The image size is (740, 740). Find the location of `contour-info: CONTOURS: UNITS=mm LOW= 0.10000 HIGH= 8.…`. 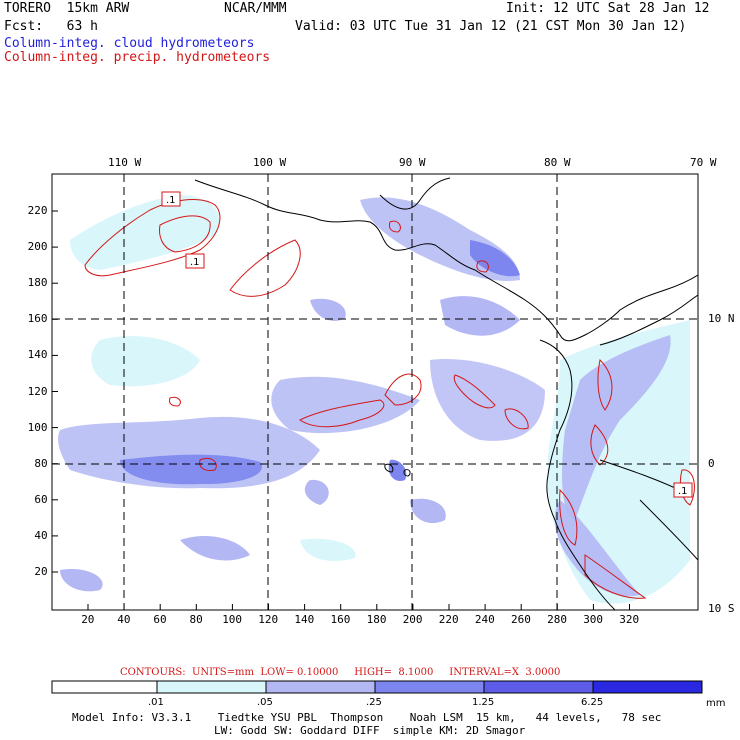

contour-info: CONTOURS: UNITS=mm LOW= 0.10000 HIGH= 8.… is located at coordinates (340, 672).